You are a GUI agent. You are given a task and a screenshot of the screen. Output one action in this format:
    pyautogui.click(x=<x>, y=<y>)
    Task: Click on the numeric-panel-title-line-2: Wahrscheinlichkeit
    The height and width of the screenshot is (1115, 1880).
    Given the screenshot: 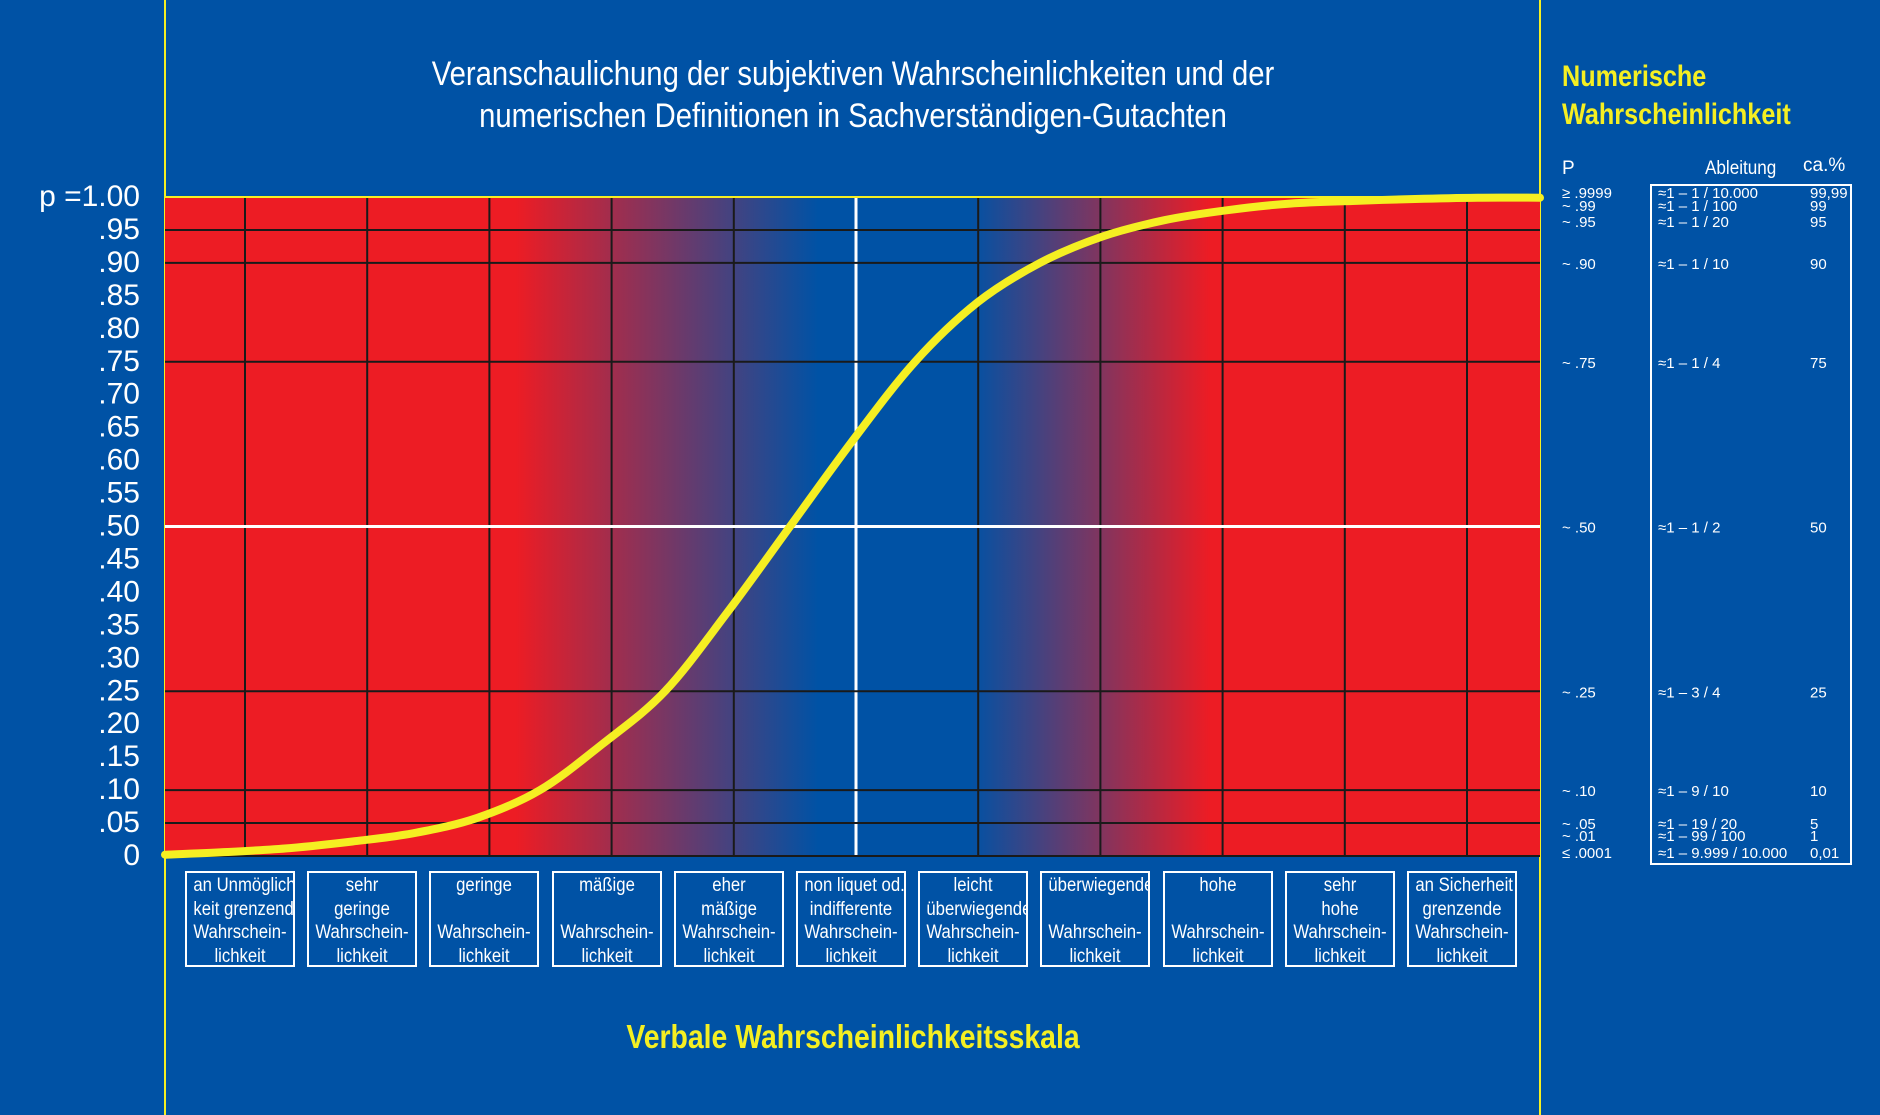 What is the action you would take?
    pyautogui.click(x=1676, y=114)
    